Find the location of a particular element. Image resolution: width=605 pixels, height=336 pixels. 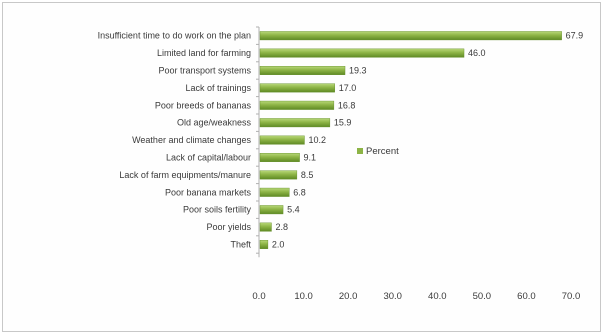

value-label-6: 10.2 is located at coordinates (317, 140).